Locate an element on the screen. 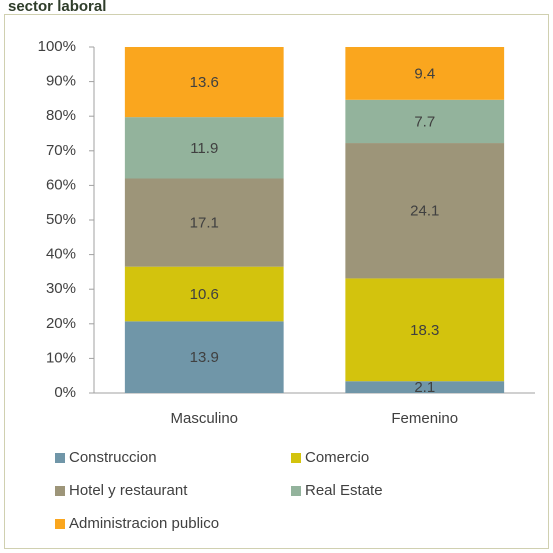 Image resolution: width=553 pixels, height=553 pixels. y-tick-label: 0% is located at coordinates (65, 392).